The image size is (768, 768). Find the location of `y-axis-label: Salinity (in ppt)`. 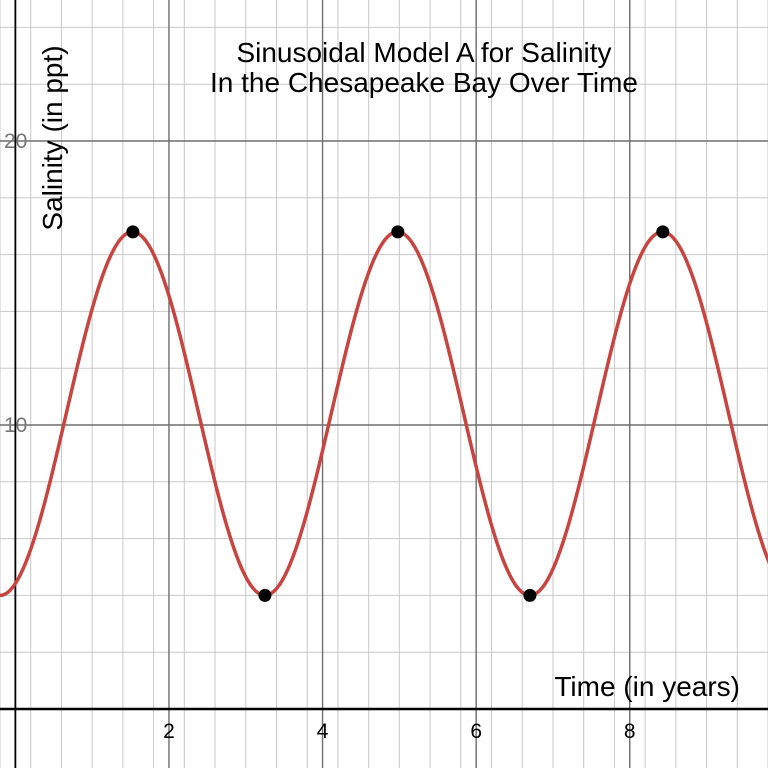

y-axis-label: Salinity (in ppt) is located at coordinates (52, 137).